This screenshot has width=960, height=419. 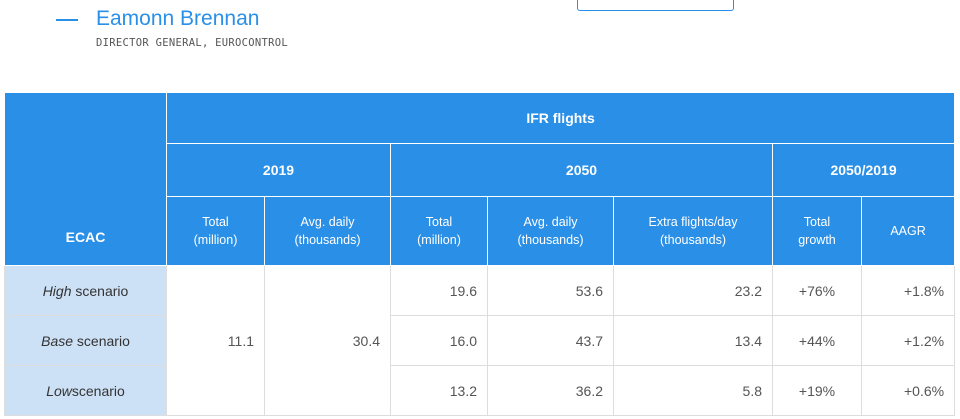 What do you see at coordinates (550, 290) in the screenshot?
I see `avg-daily-2050-cell: 53.6` at bounding box center [550, 290].